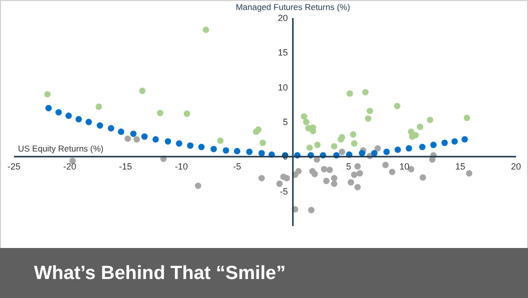  Describe the element at coordinates (404, 167) in the screenshot. I see `x-tick-label: 10` at that location.